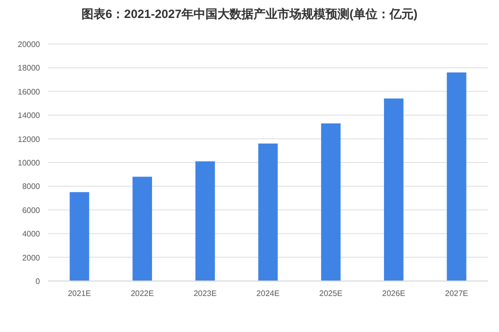  I want to click on x-tick-label: 2022E, so click(142, 293).